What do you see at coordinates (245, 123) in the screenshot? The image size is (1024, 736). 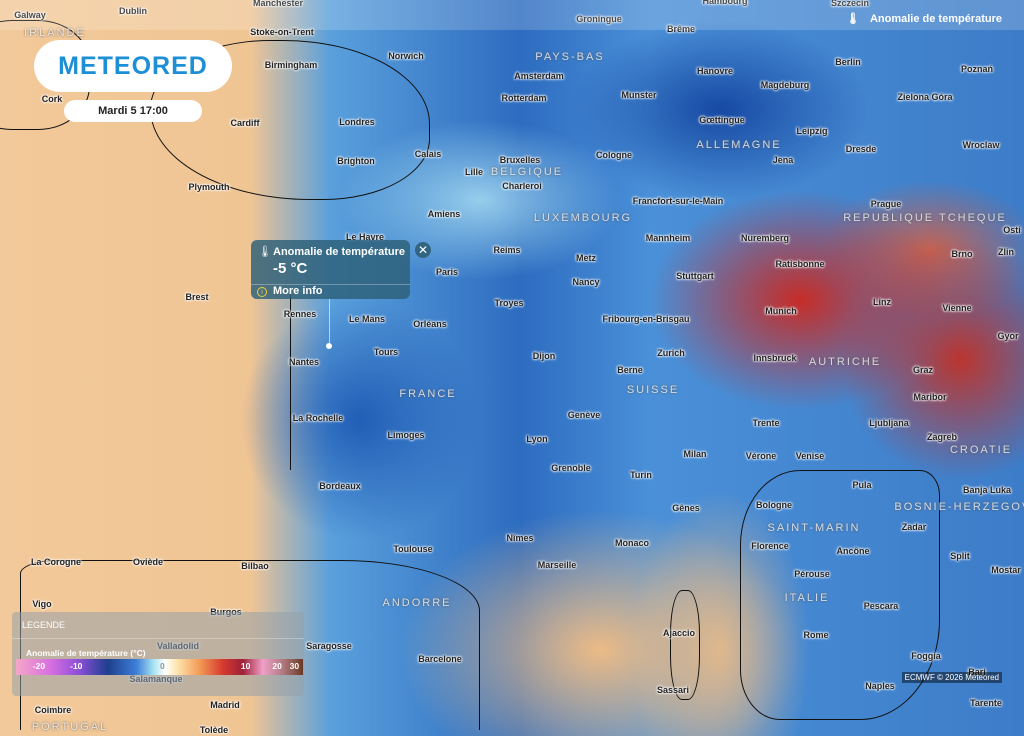 I see `city-label: Cardiff` at bounding box center [245, 123].